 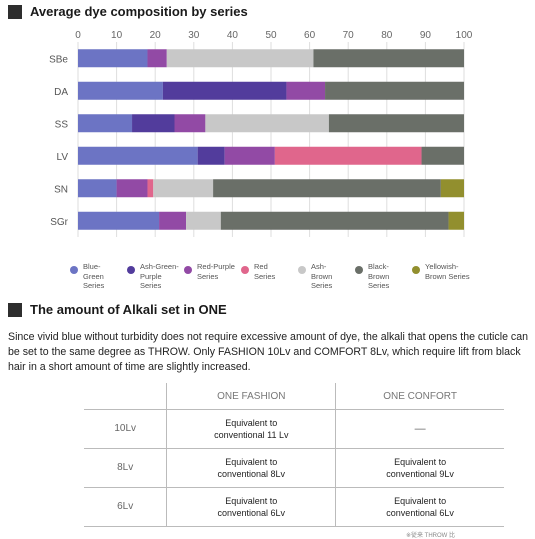 I want to click on level-cell: 6Lv, so click(x=125, y=507).